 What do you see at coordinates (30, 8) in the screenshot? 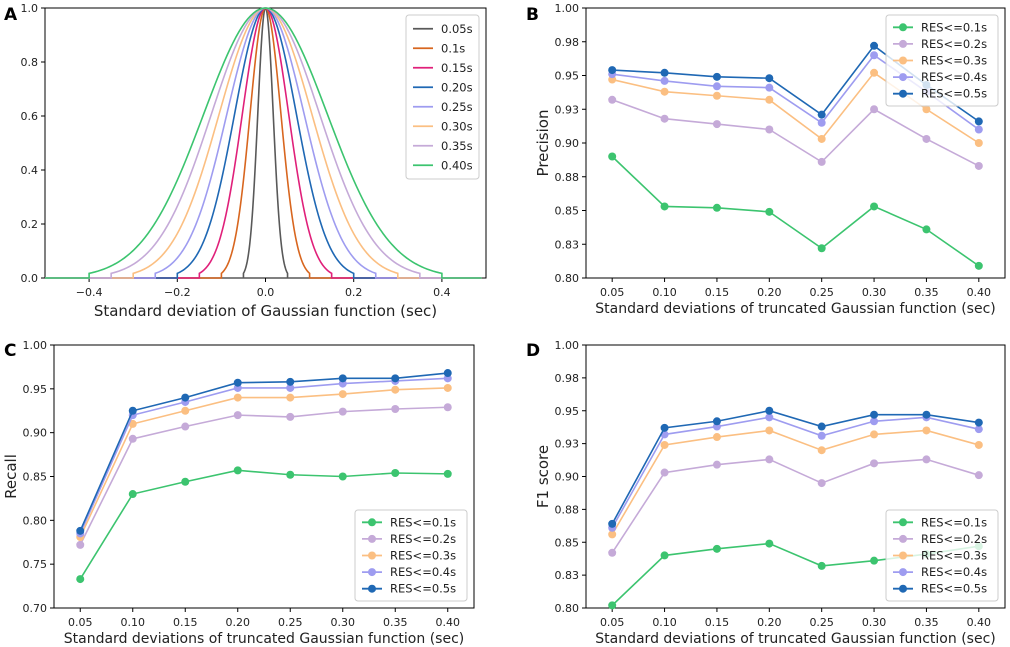
I see `y-tick-label: 1.0` at bounding box center [30, 8].